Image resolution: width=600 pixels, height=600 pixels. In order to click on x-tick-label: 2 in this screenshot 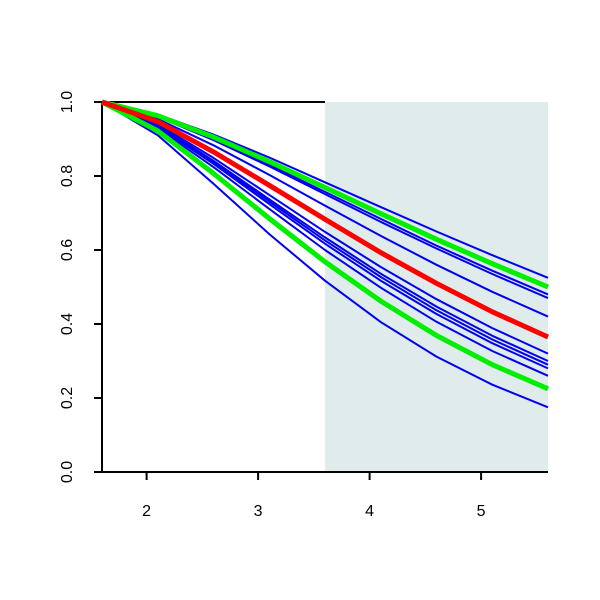, I will do `click(146, 511)`.